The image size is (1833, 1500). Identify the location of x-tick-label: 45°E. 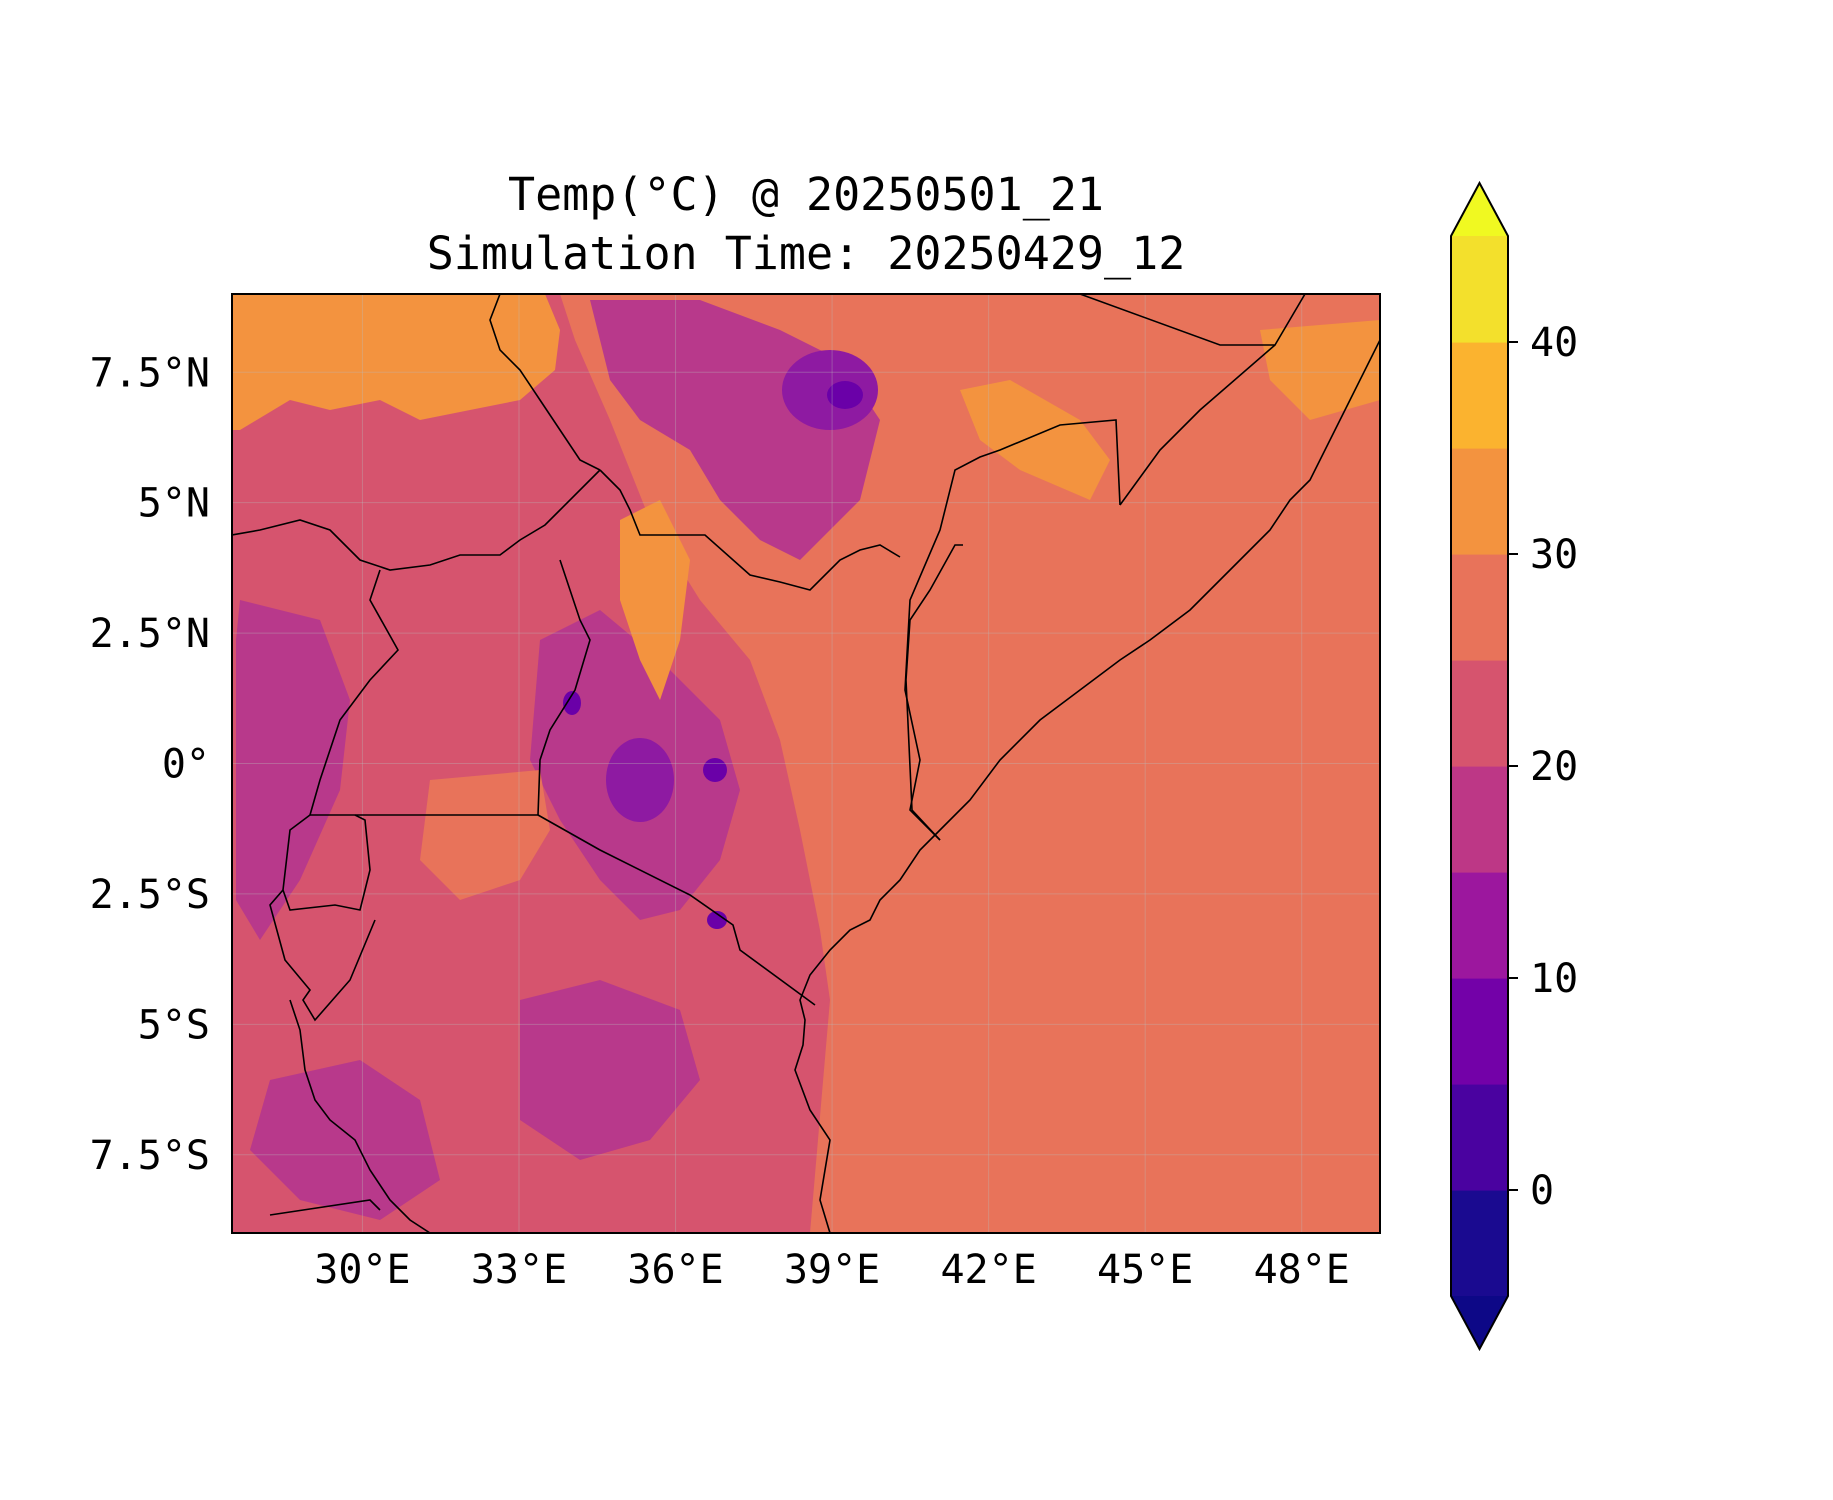
(1145, 1270).